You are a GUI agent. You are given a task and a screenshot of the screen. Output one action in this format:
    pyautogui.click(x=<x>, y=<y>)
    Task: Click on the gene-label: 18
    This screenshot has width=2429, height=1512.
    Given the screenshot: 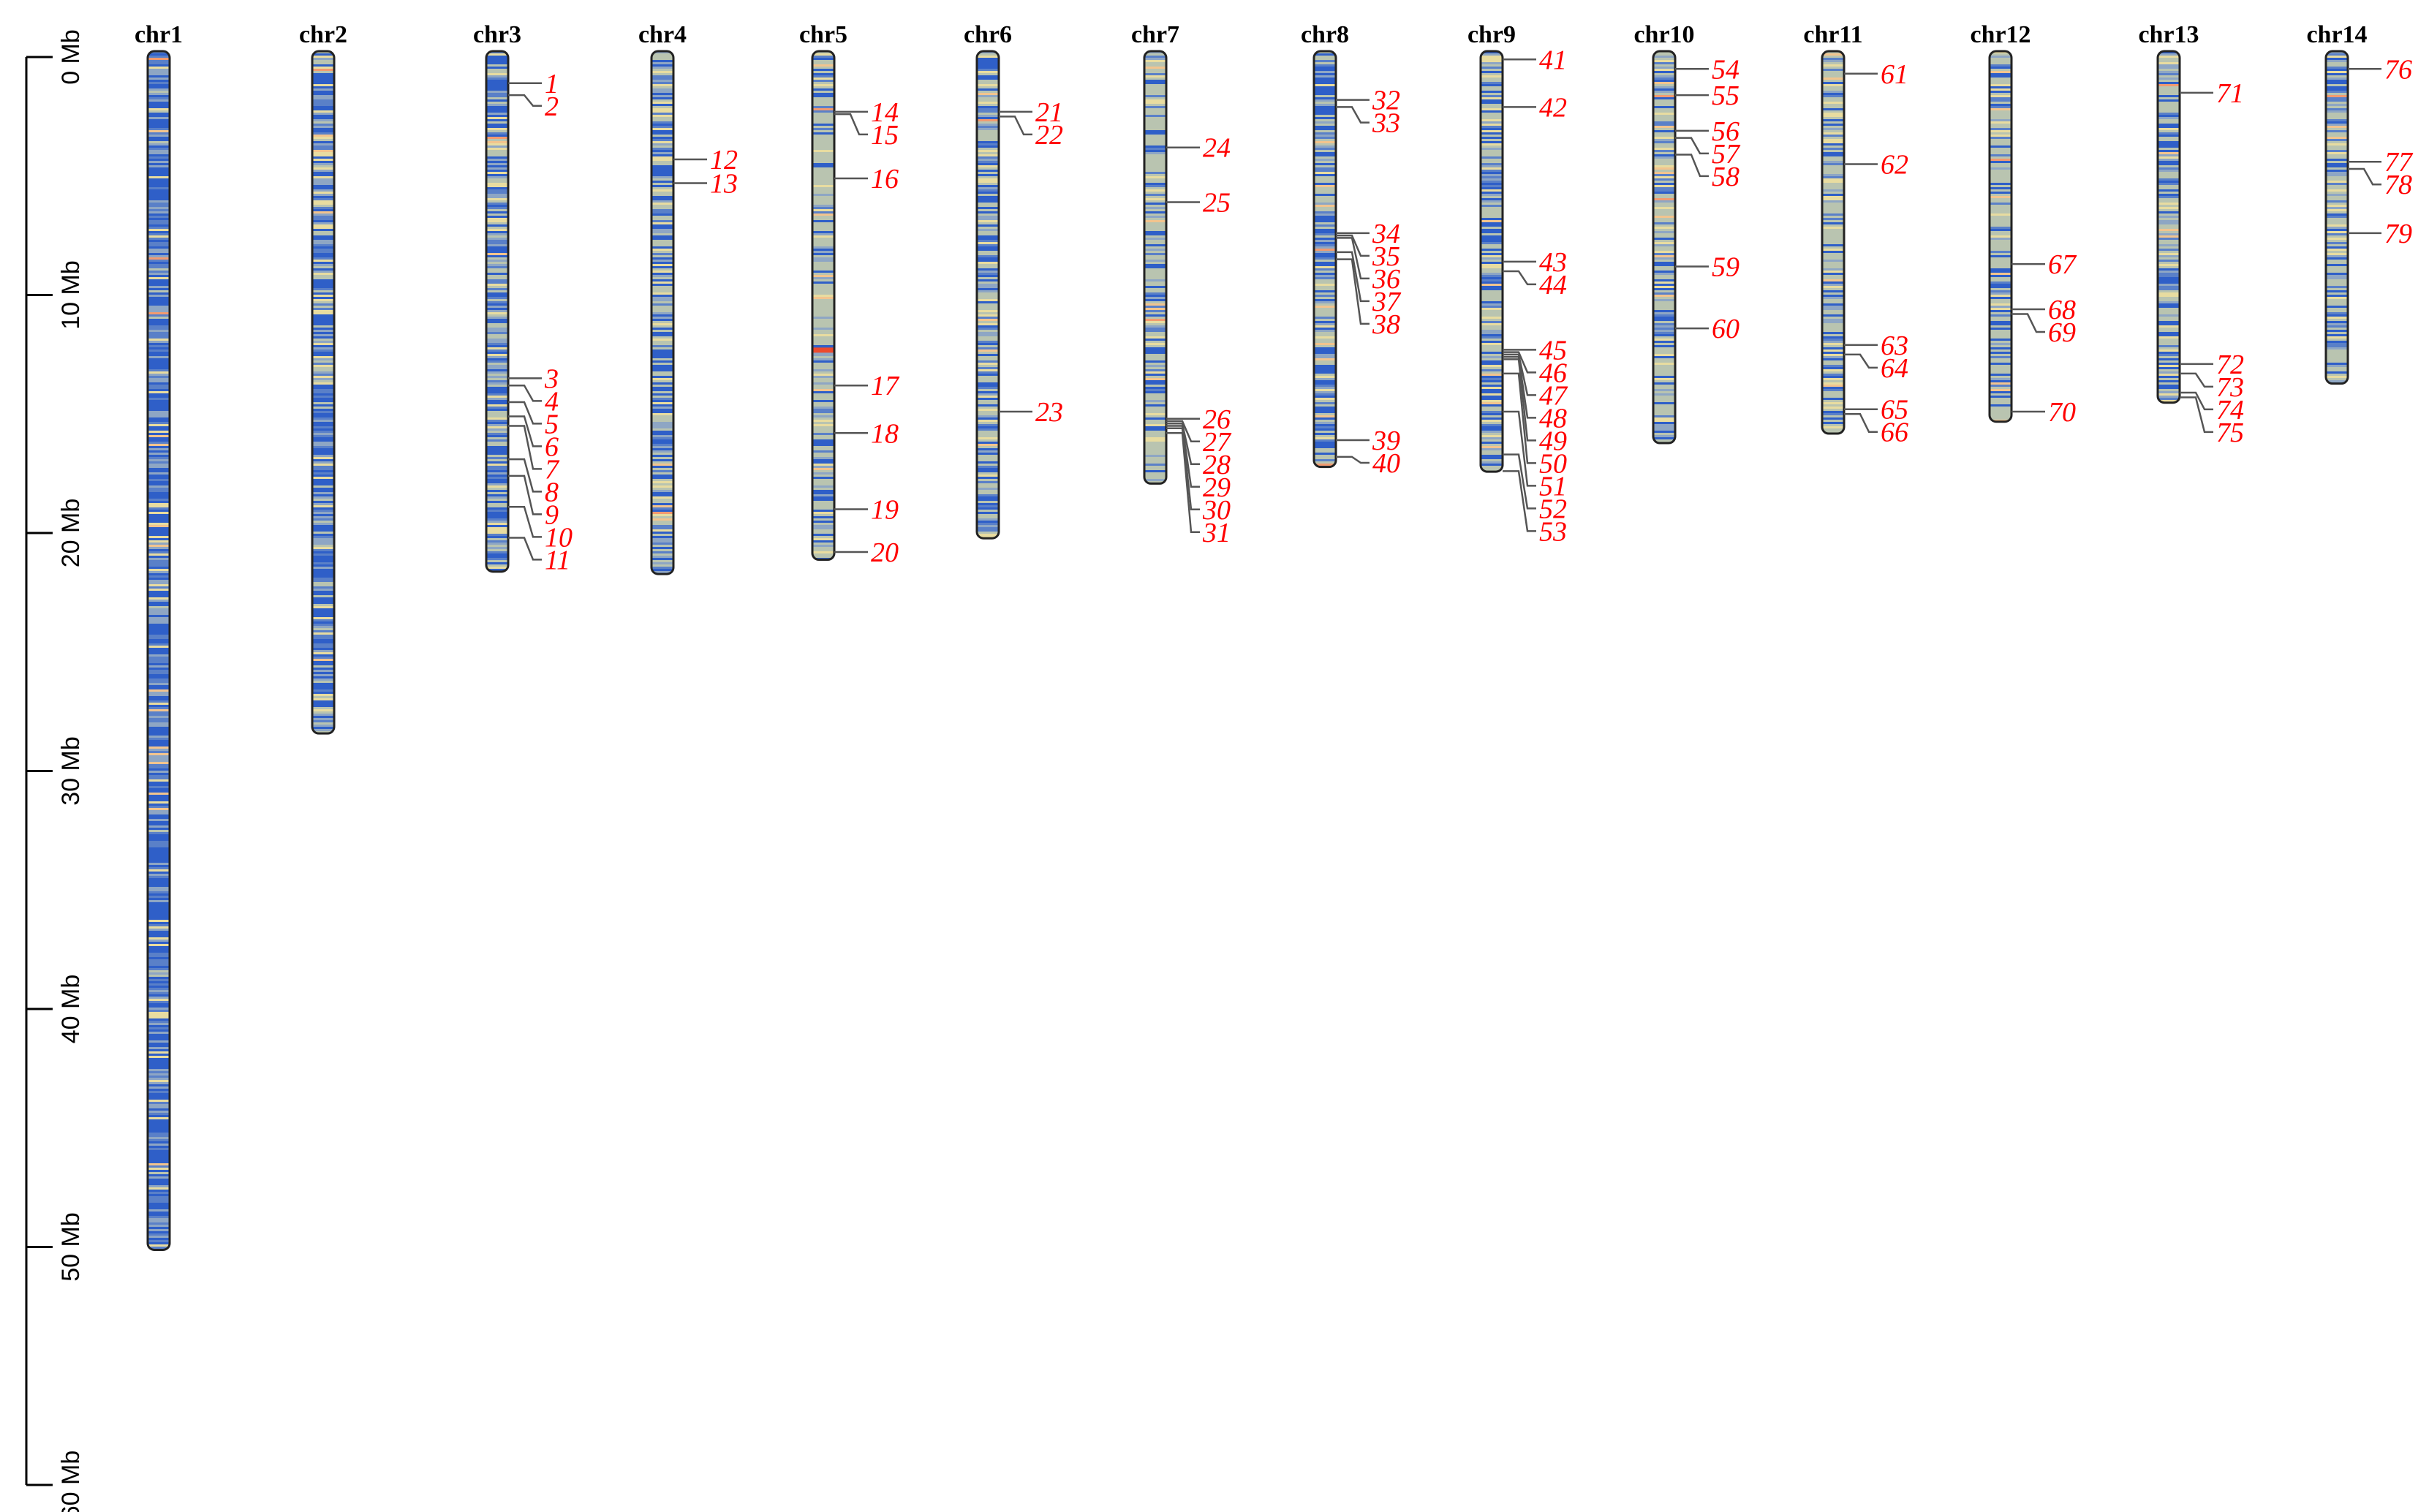 What is the action you would take?
    pyautogui.click(x=885, y=433)
    